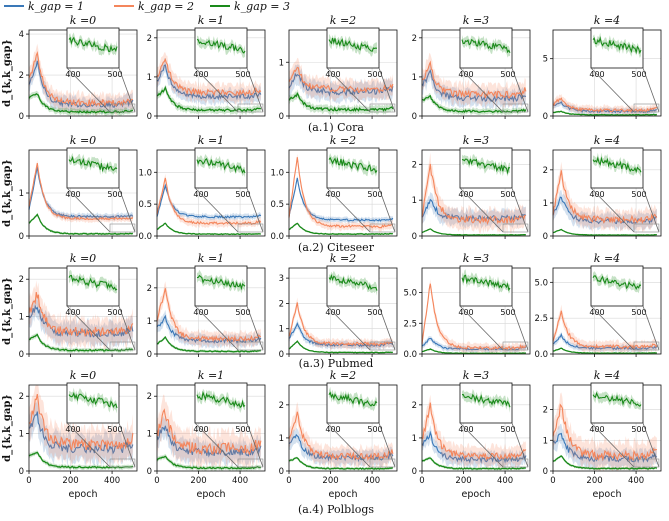 The image size is (669, 521). I want to click on panel-pubmed-k0: 400500k =0 0 1 2, so click(78, 306).